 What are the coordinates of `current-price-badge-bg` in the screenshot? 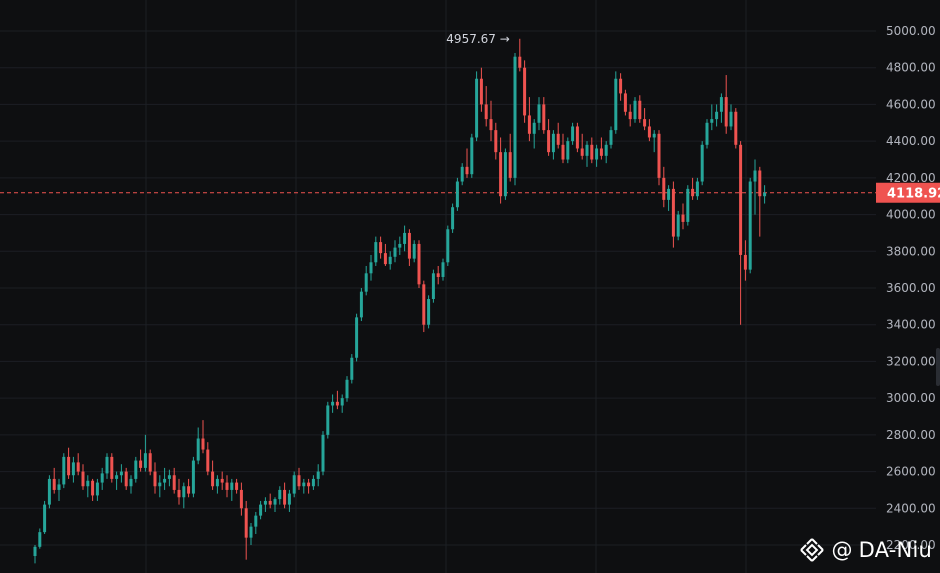 It's located at (908, 192).